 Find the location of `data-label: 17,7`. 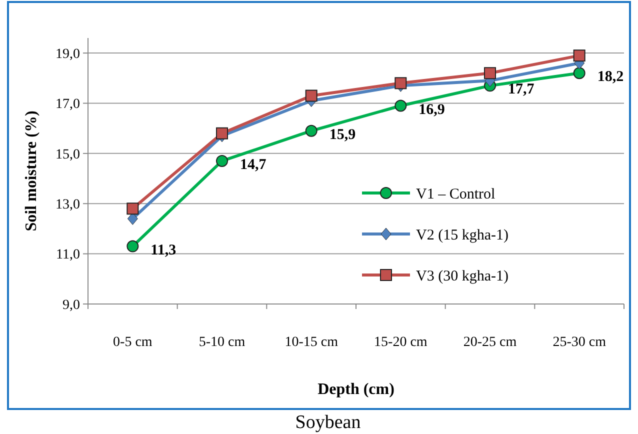

data-label: 17,7 is located at coordinates (521, 90).